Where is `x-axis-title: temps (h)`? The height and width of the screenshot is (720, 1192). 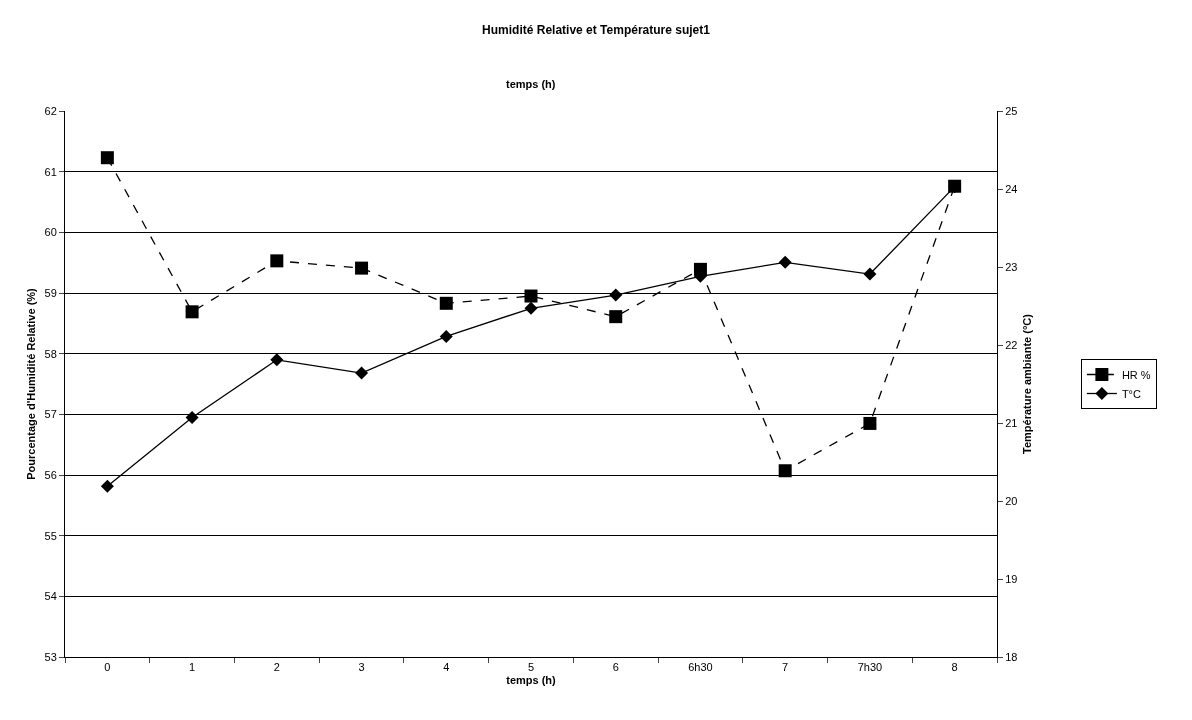
x-axis-title: temps (h) is located at coordinates (531, 680).